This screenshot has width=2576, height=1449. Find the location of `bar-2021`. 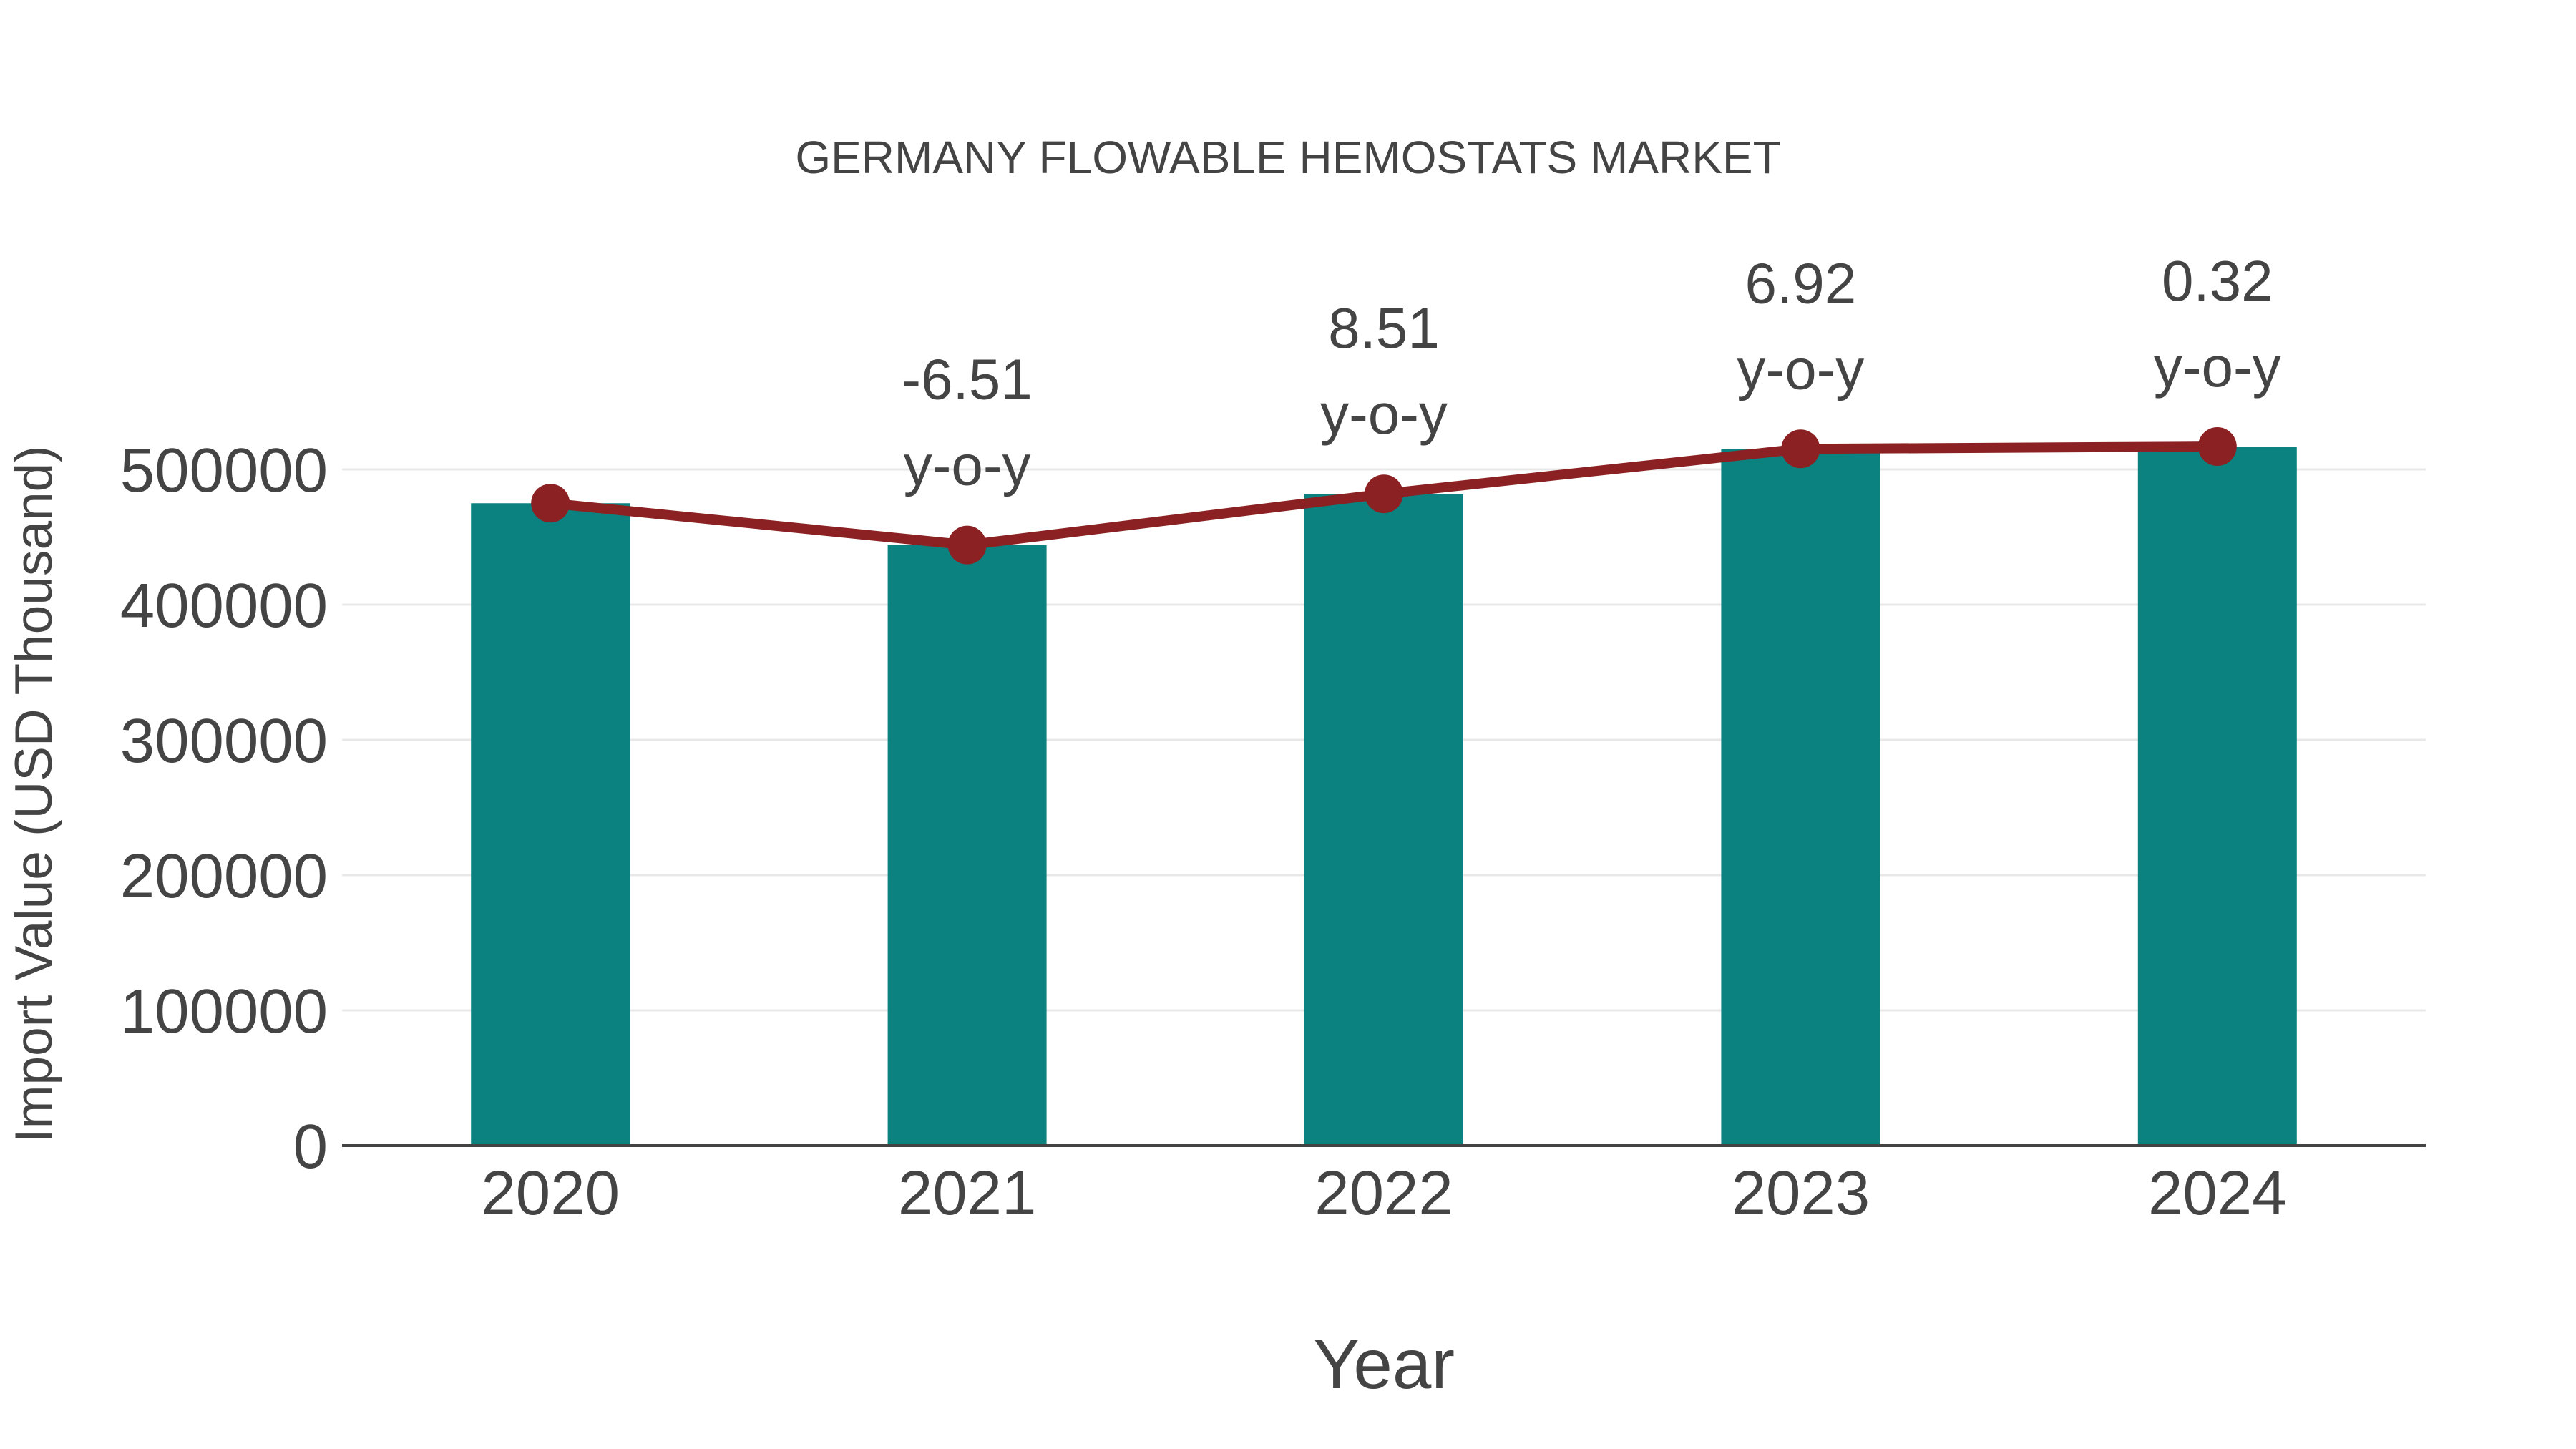

bar-2021 is located at coordinates (967, 845).